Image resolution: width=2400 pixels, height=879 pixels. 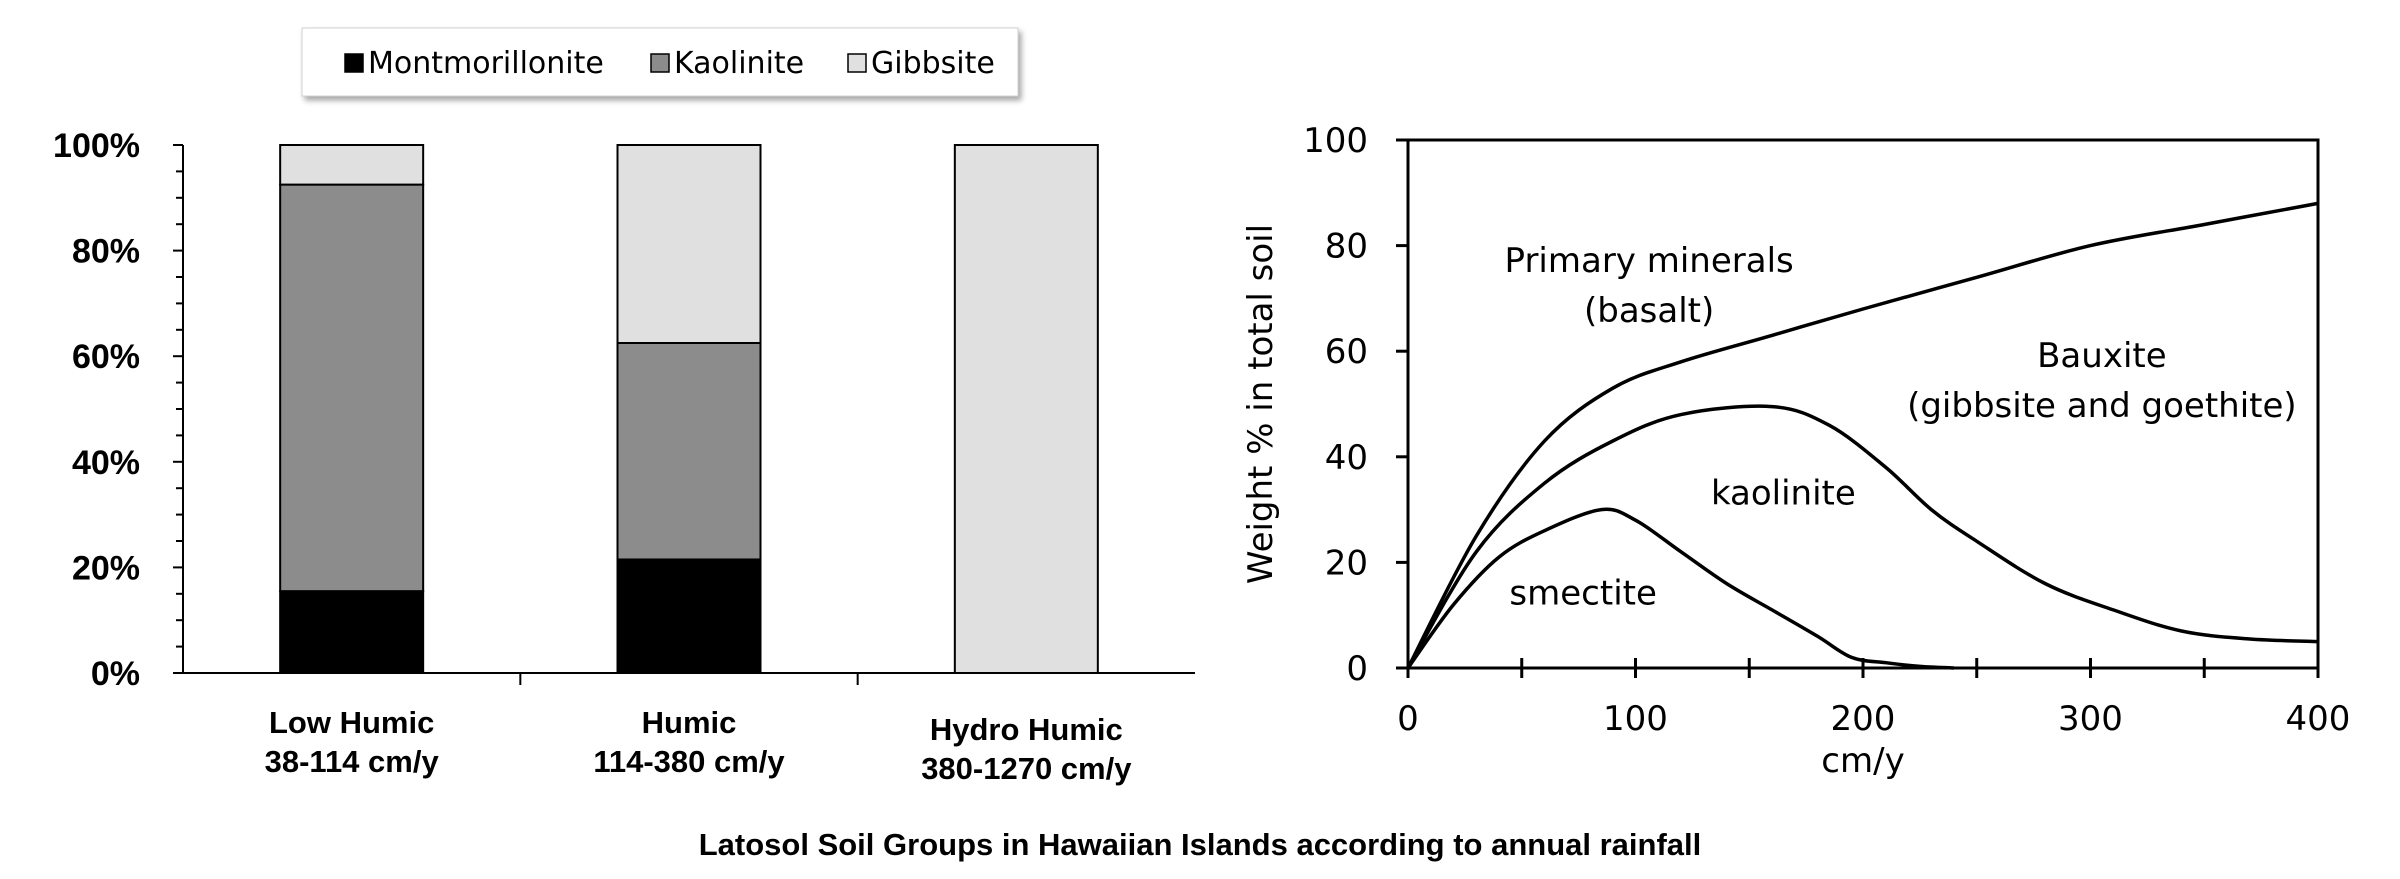 I want to click on region-annotation: Bauxite (gibbsite and goethite), so click(x=2102, y=381).